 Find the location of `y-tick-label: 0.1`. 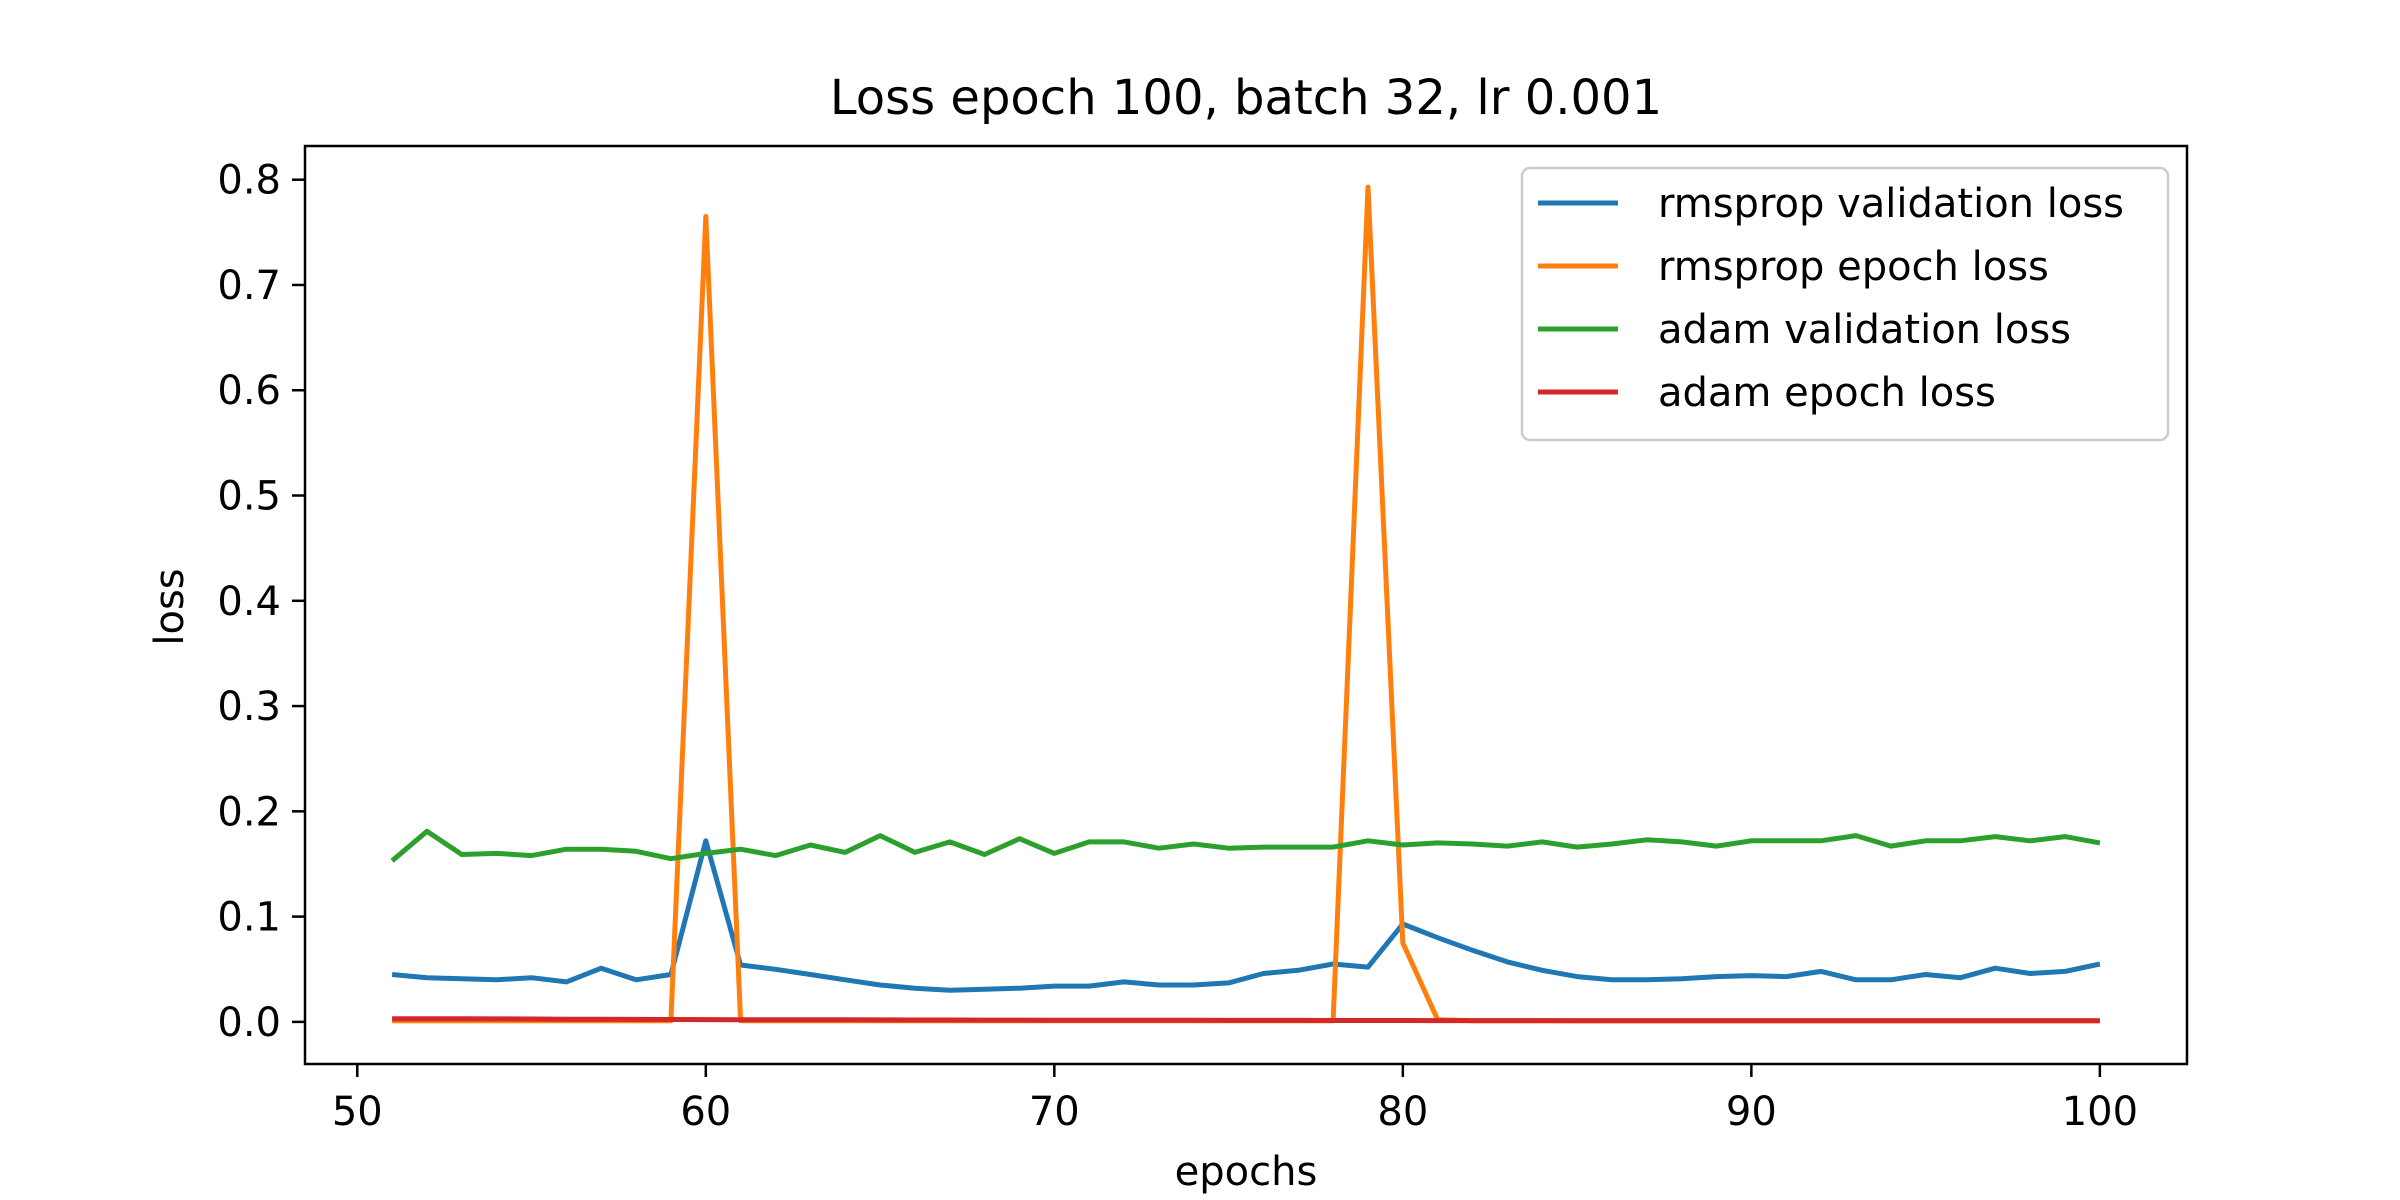

y-tick-label: 0.1 is located at coordinates (249, 918).